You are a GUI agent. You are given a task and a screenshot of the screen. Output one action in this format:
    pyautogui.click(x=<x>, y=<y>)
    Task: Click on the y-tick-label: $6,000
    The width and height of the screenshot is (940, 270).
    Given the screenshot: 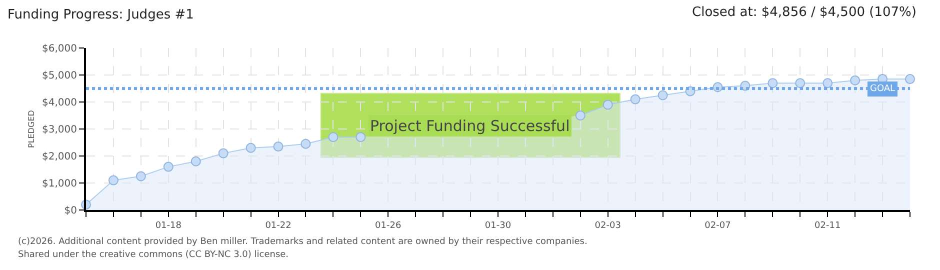 What is the action you would take?
    pyautogui.click(x=59, y=49)
    